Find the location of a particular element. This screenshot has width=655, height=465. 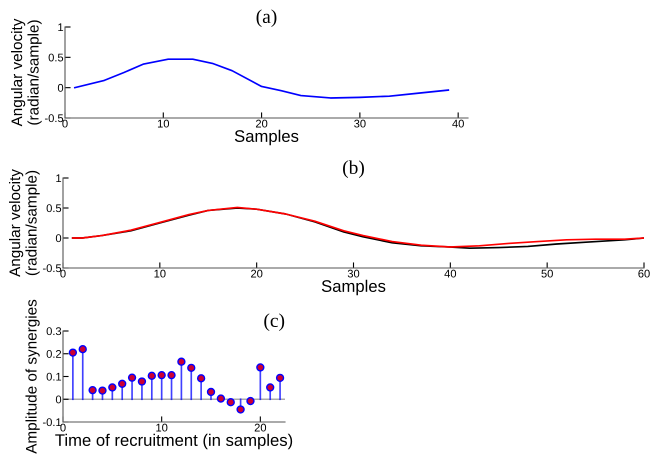

x-axis-title: Time of recruitment (in samples) is located at coordinates (173, 442).